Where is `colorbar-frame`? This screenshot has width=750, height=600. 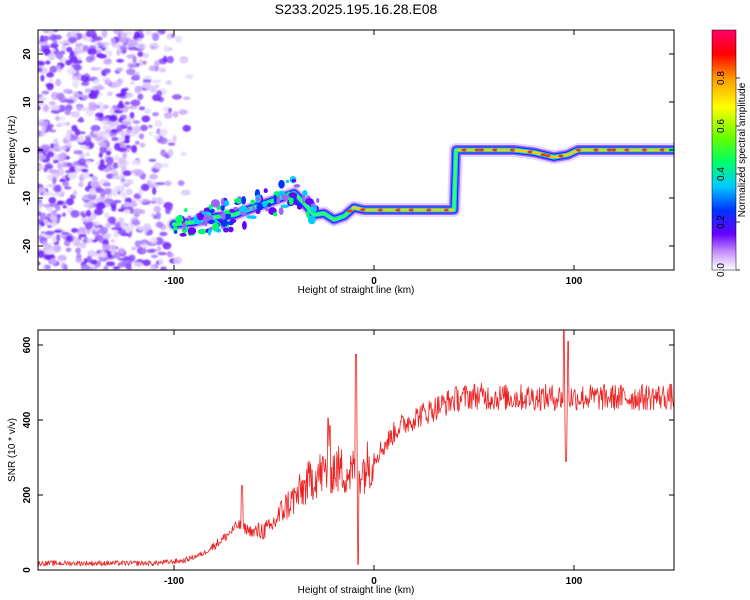
colorbar-frame is located at coordinates (724, 150).